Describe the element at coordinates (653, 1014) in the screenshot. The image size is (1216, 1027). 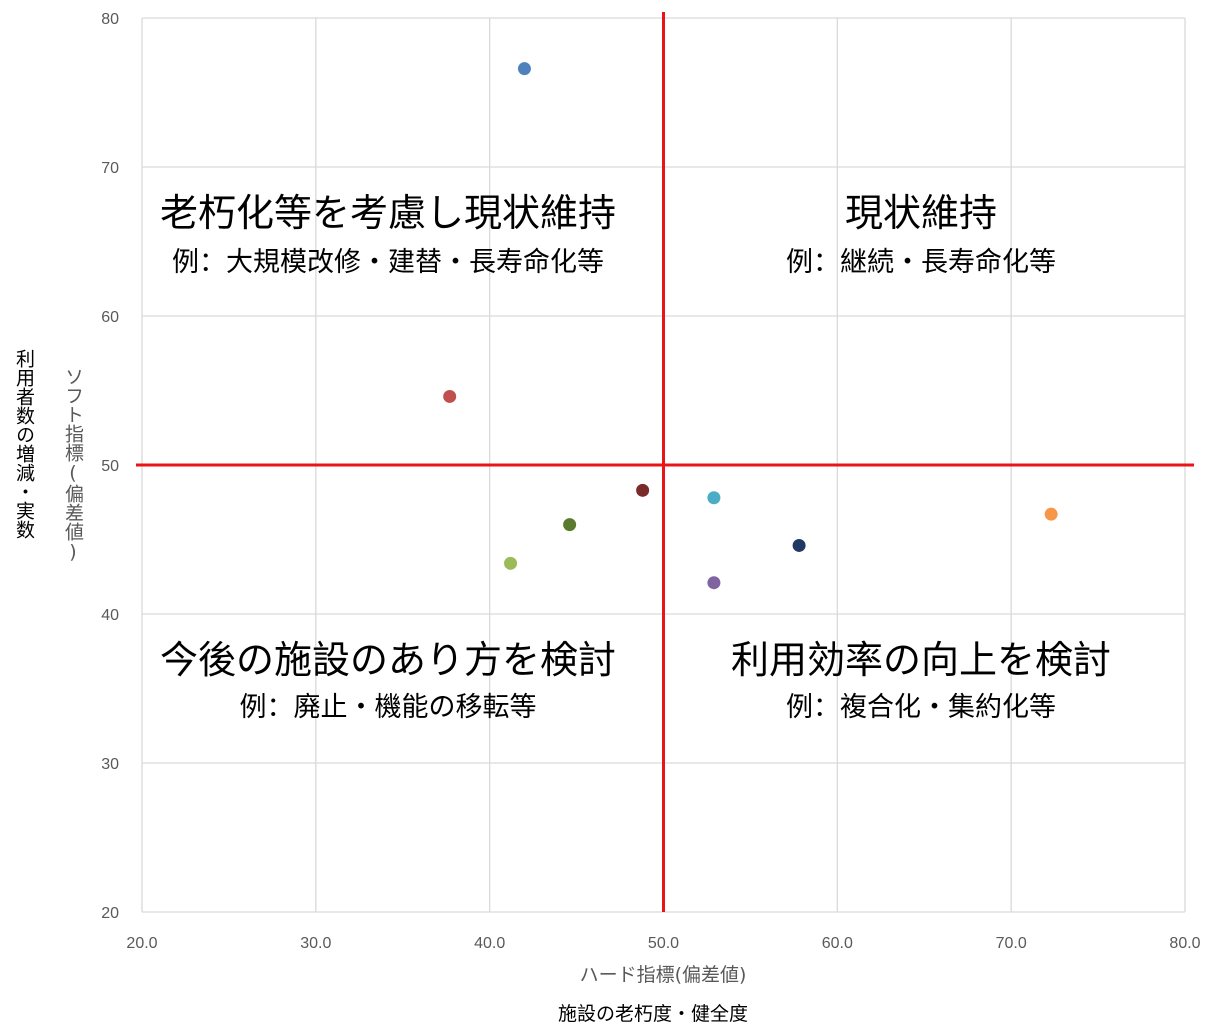
I see `x-axis-sublabel: 施設の老朽度・健全度` at that location.